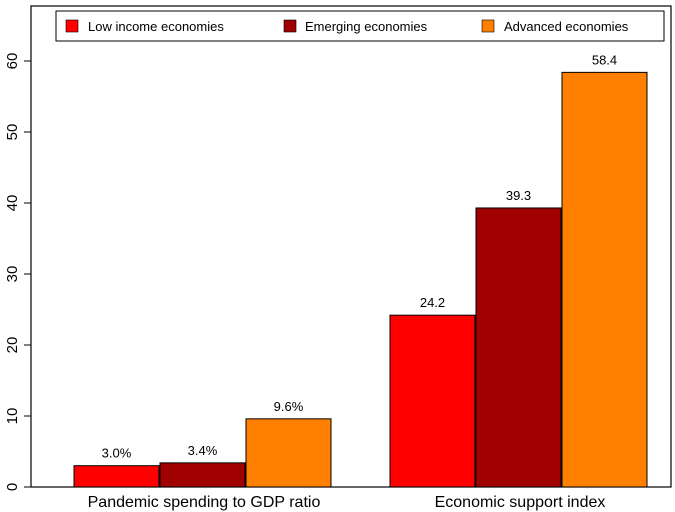 The image size is (675, 512). What do you see at coordinates (12, 416) in the screenshot?
I see `y-tick-label: 10` at bounding box center [12, 416].